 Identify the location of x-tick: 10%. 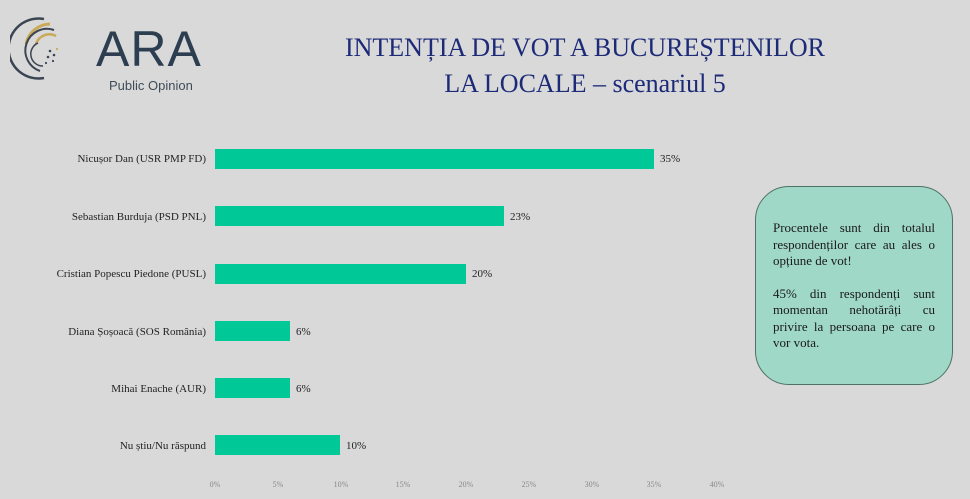
(341, 484).